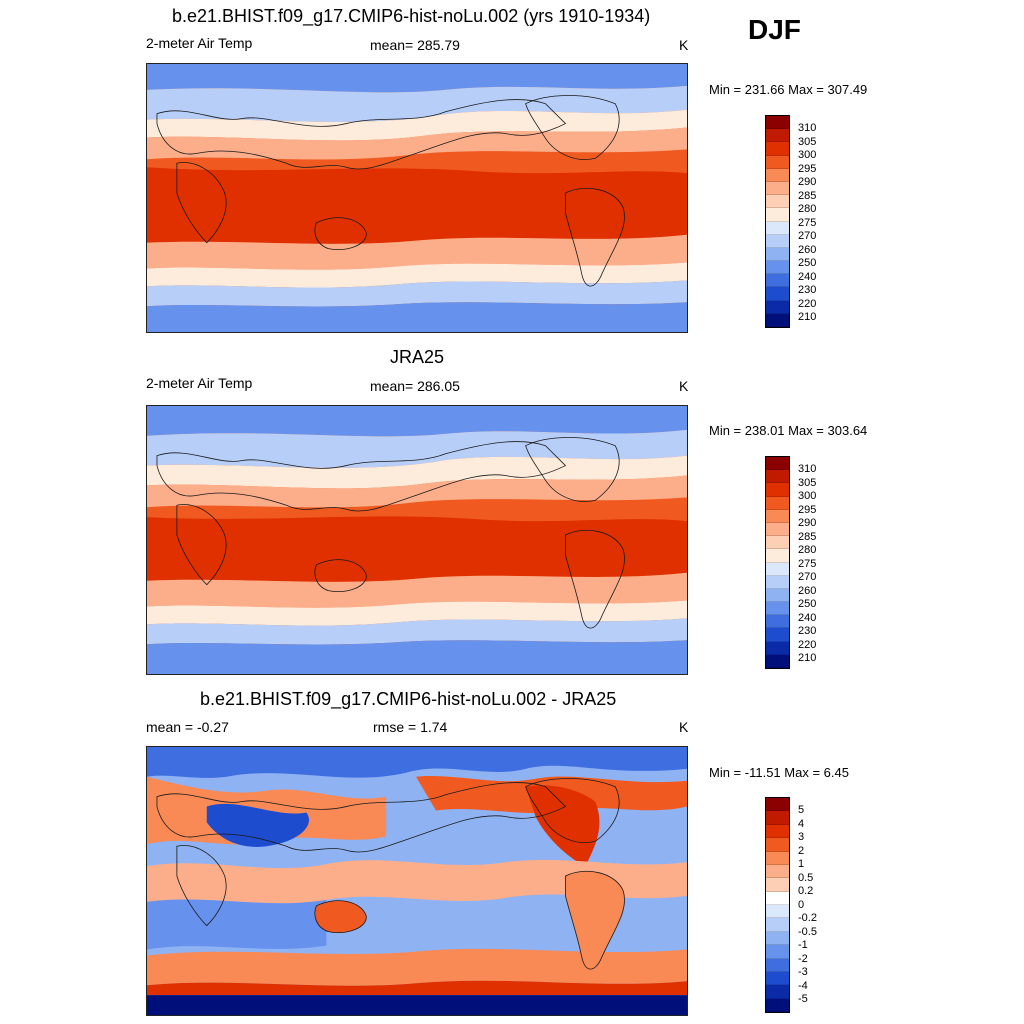  Describe the element at coordinates (801, 864) in the screenshot. I see `colorbar-tick-label: 1` at that location.